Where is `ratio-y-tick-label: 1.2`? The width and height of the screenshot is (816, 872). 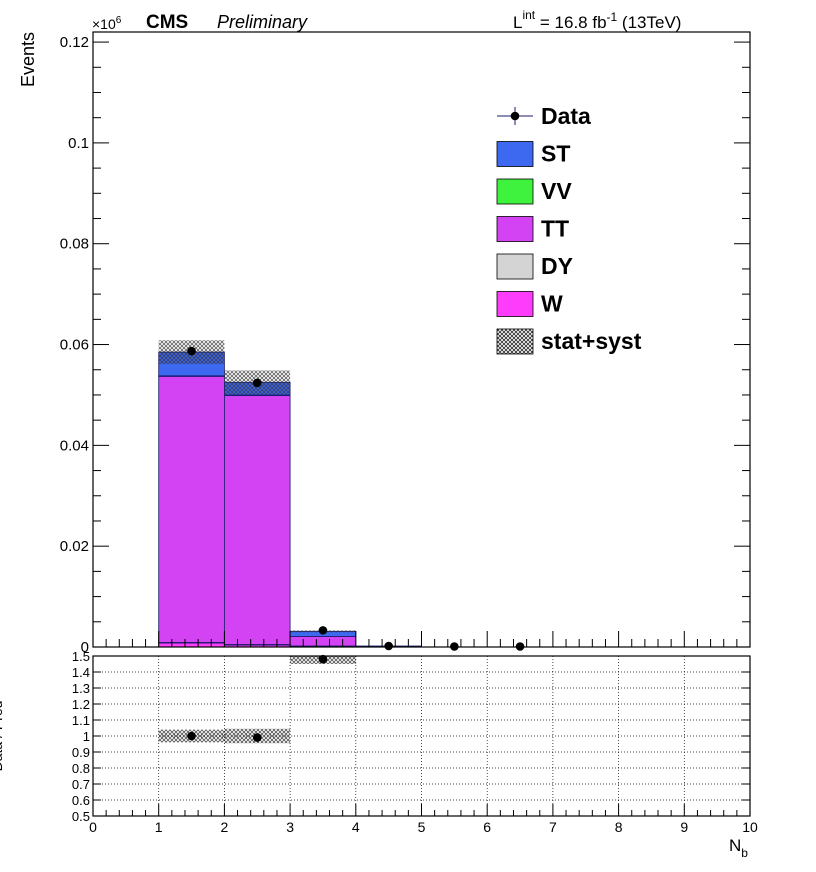 ratio-y-tick-label: 1.2 is located at coordinates (81, 704).